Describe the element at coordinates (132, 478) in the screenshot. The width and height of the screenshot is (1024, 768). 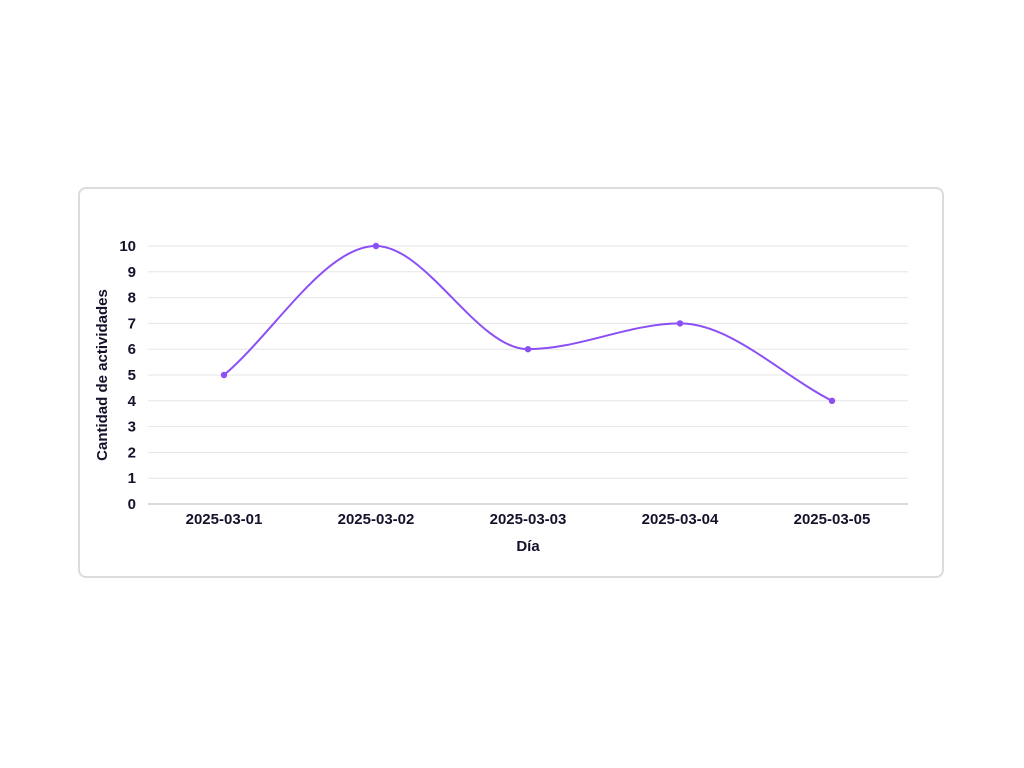
I see `y-tick-label: 1` at that location.